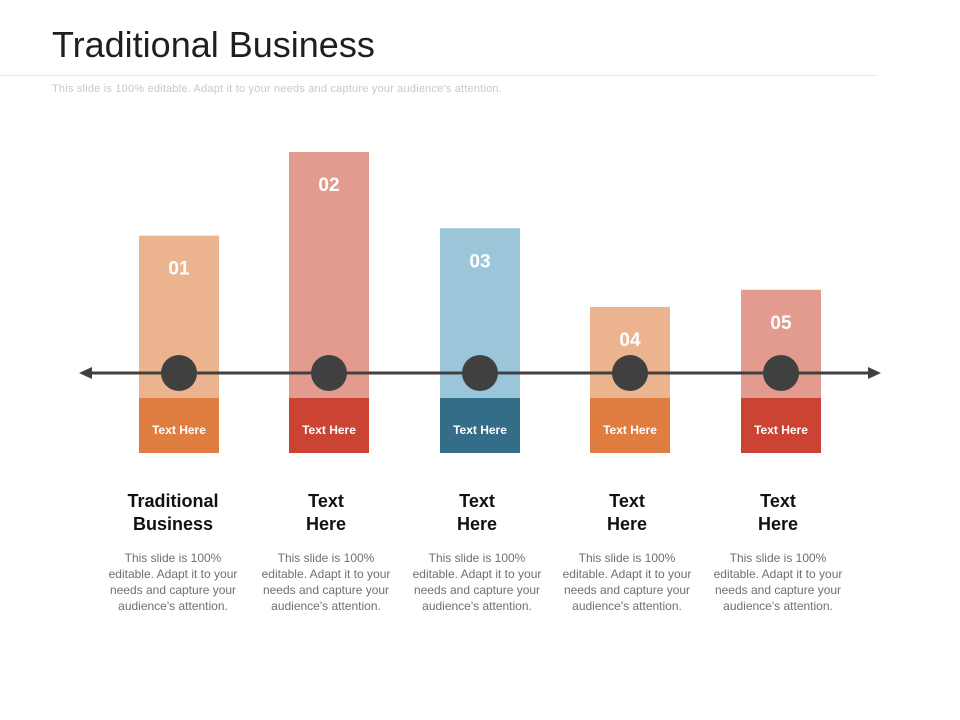  Describe the element at coordinates (179, 373) in the screenshot. I see `step-1-marker` at that location.